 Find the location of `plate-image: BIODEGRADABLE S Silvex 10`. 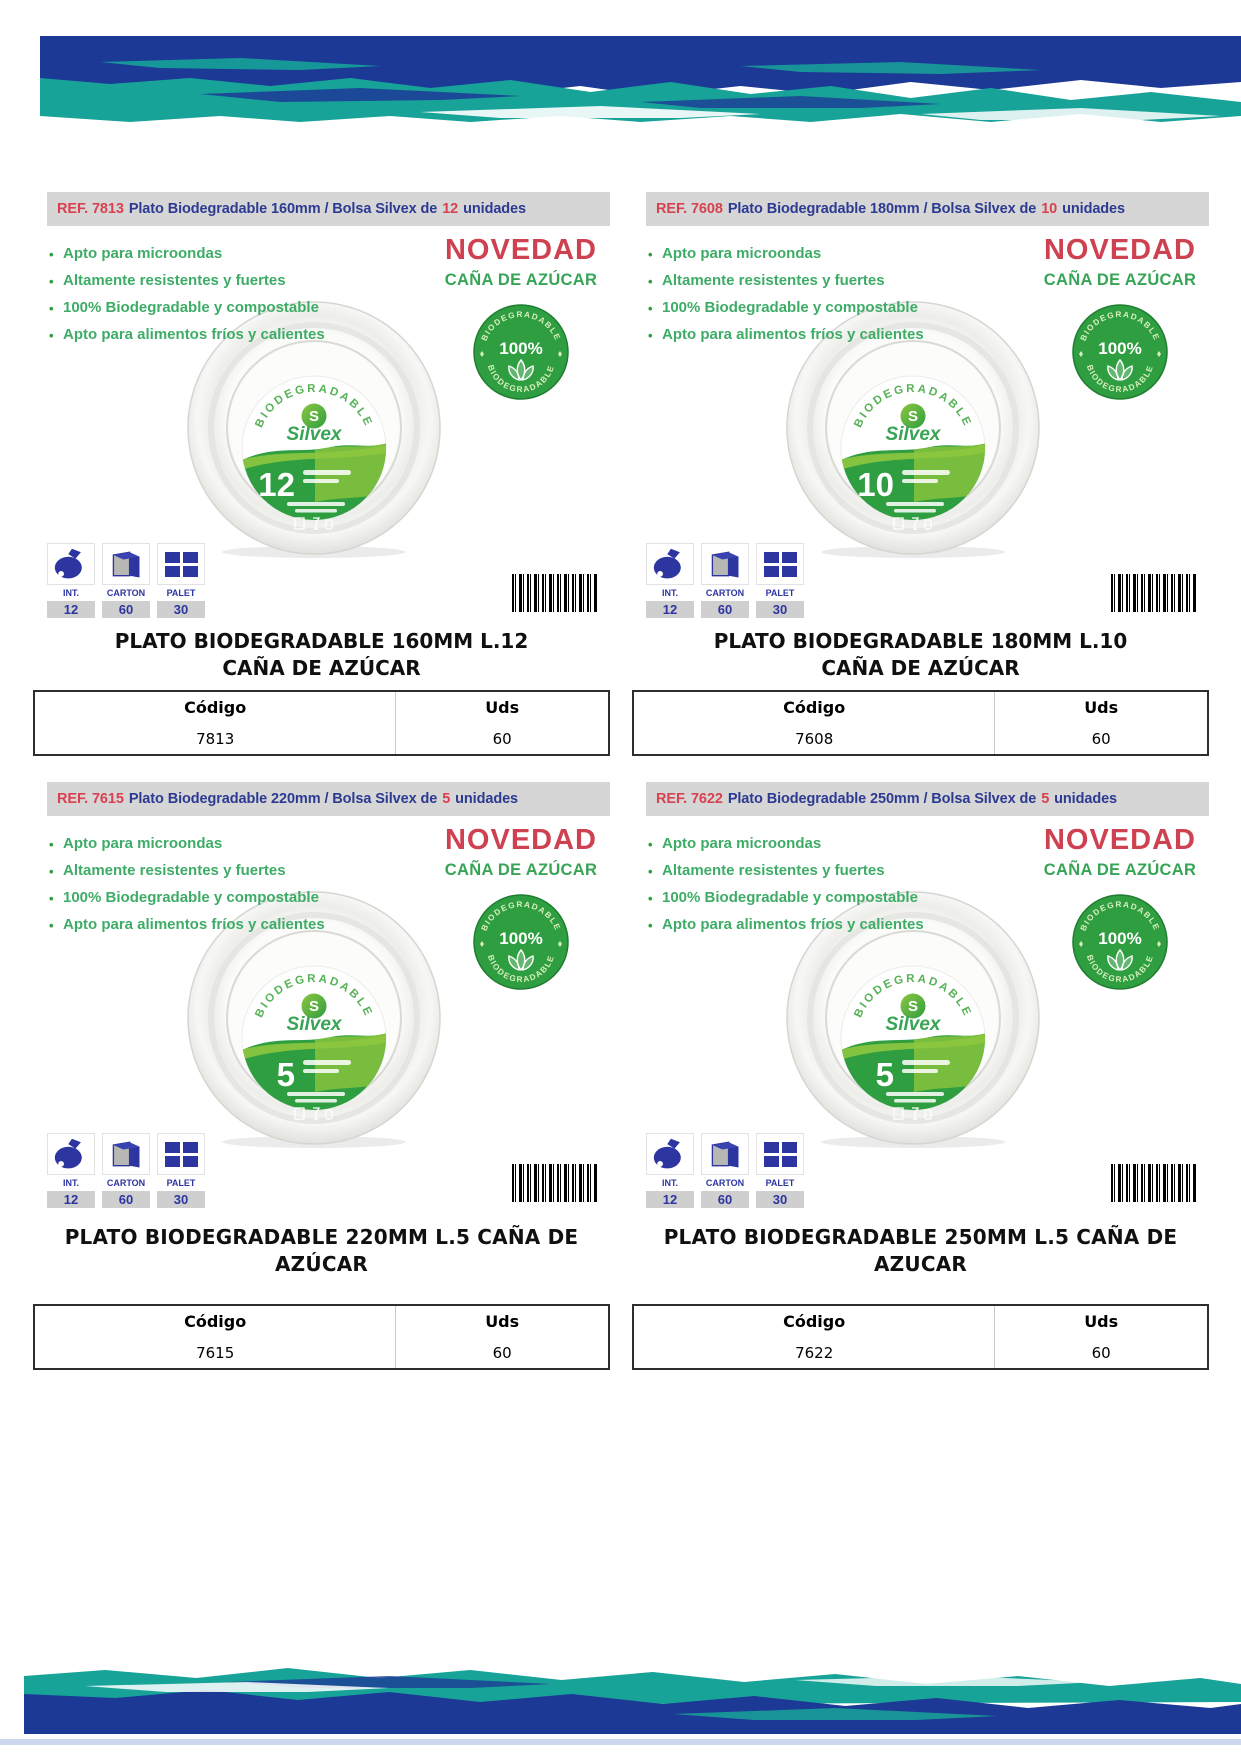

plate-image: BIODEGRADABLE S Silvex 10 is located at coordinates (913, 429).